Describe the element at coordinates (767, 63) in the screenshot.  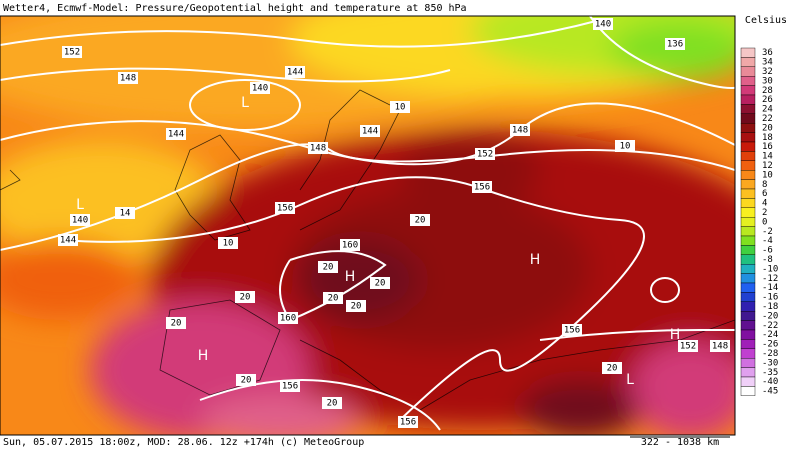
I see `colorbar-label: 34` at that location.